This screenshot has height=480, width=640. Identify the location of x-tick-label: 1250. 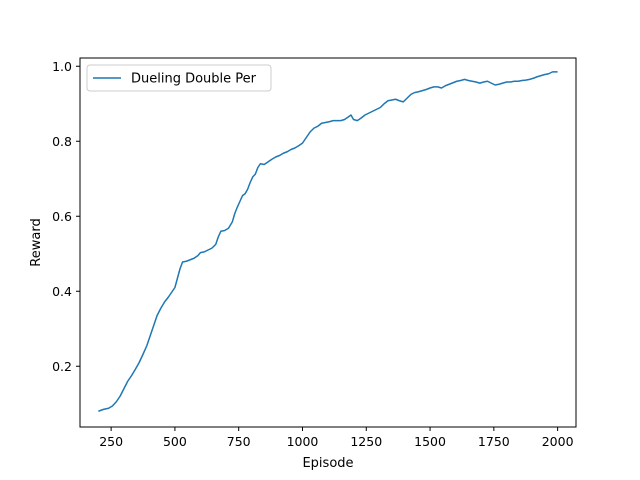
(366, 441).